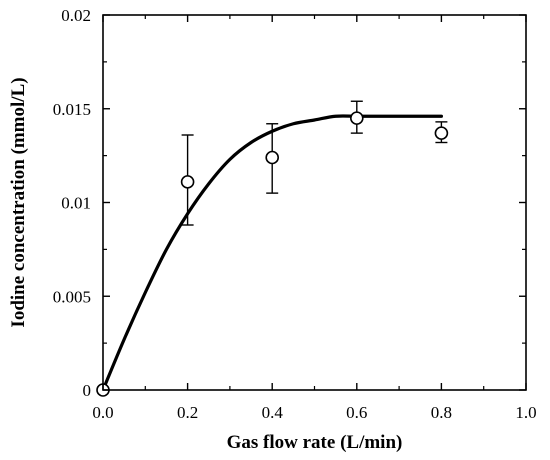  I want to click on x-tick-label: 1.0, so click(525, 412).